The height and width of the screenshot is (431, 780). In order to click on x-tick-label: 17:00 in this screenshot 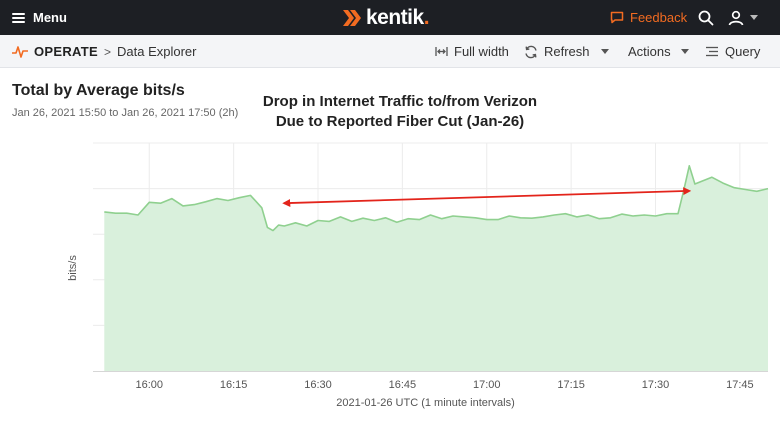, I will do `click(487, 385)`.